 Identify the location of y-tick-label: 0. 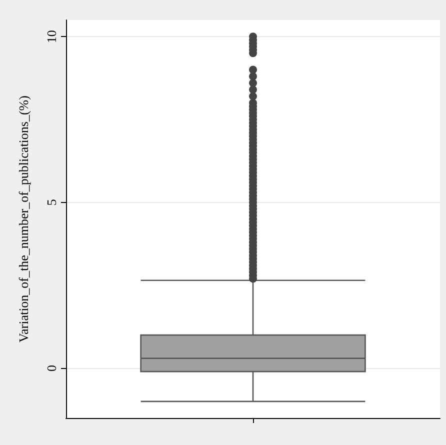
(51, 368).